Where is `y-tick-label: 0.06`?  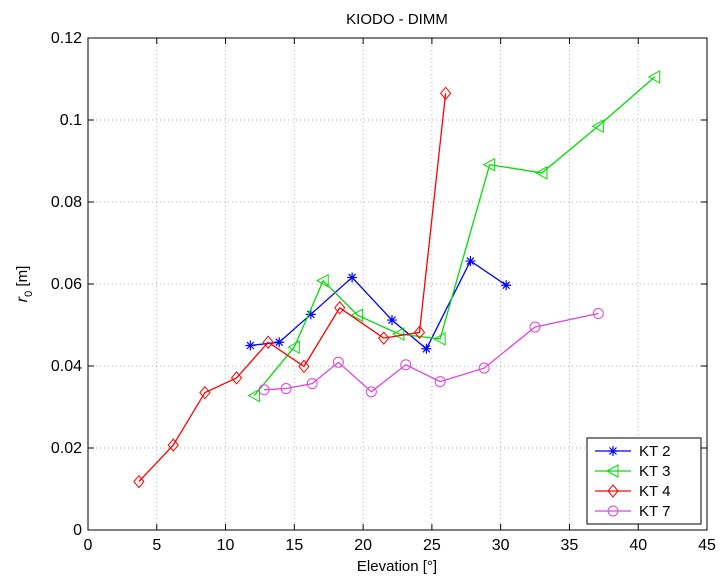 y-tick-label: 0.06 is located at coordinates (66, 284).